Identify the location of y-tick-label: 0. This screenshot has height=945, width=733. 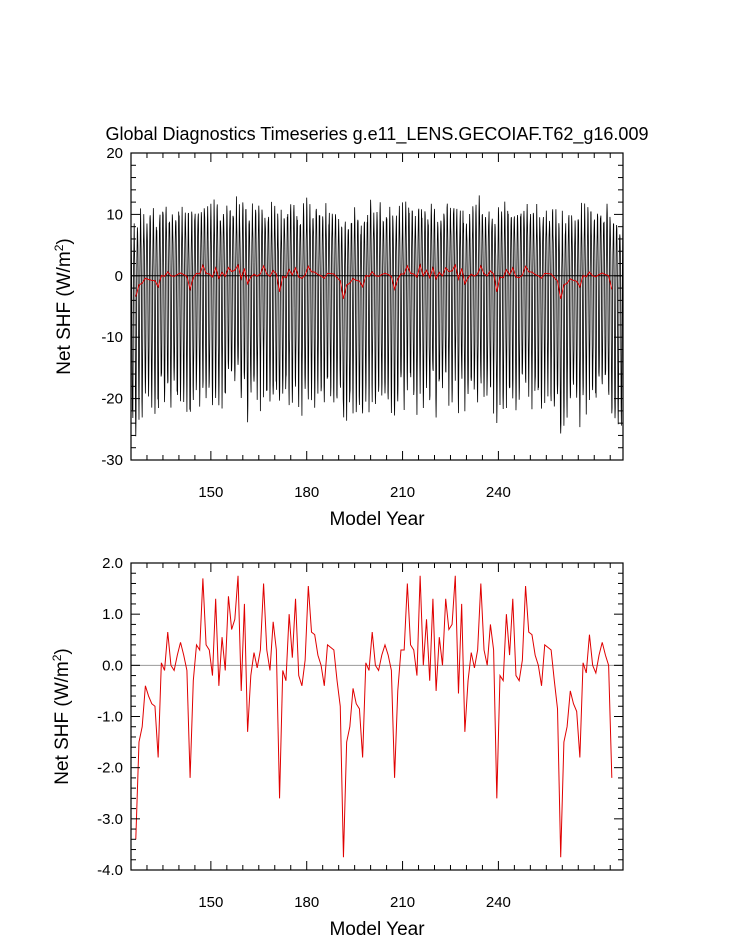
(119, 276).